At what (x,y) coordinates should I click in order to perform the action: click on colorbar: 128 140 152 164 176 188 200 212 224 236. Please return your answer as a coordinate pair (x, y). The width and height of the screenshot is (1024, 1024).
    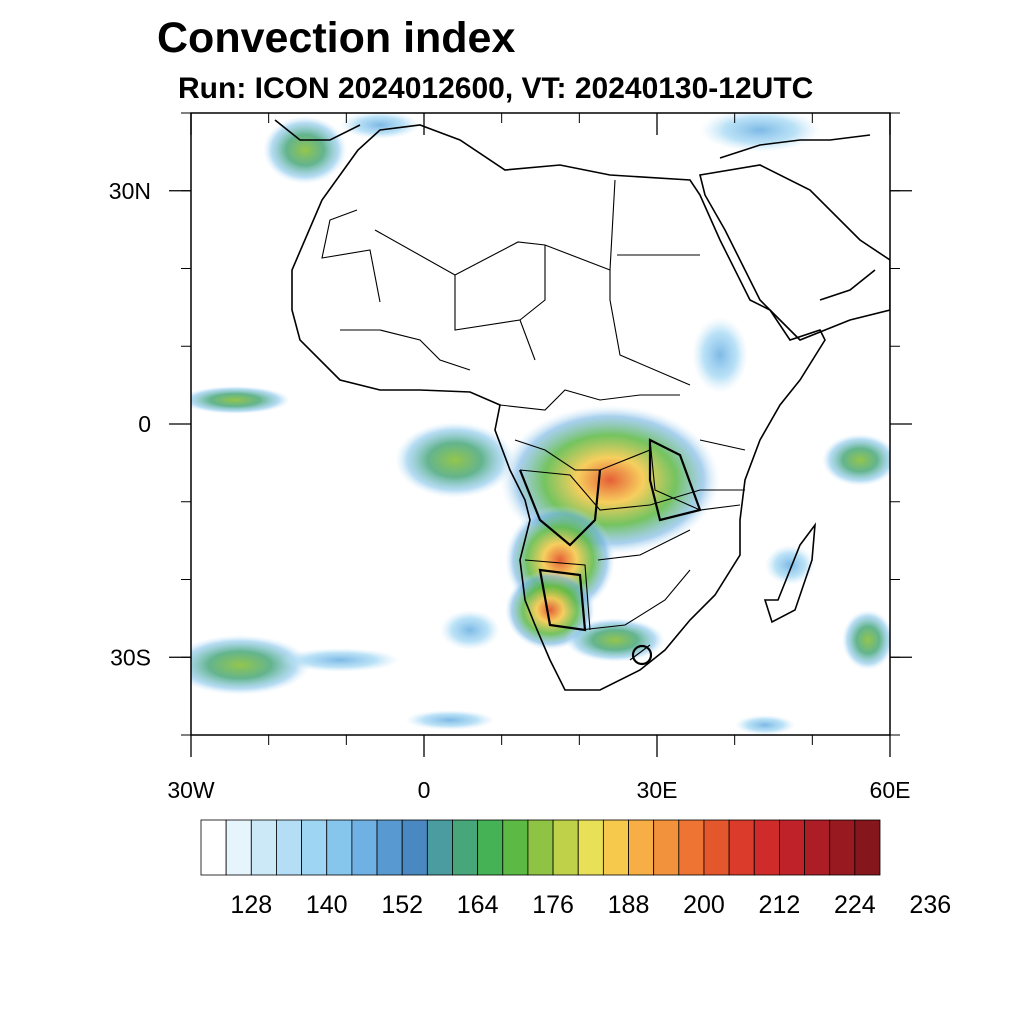
    Looking at the image, I should click on (575, 869).